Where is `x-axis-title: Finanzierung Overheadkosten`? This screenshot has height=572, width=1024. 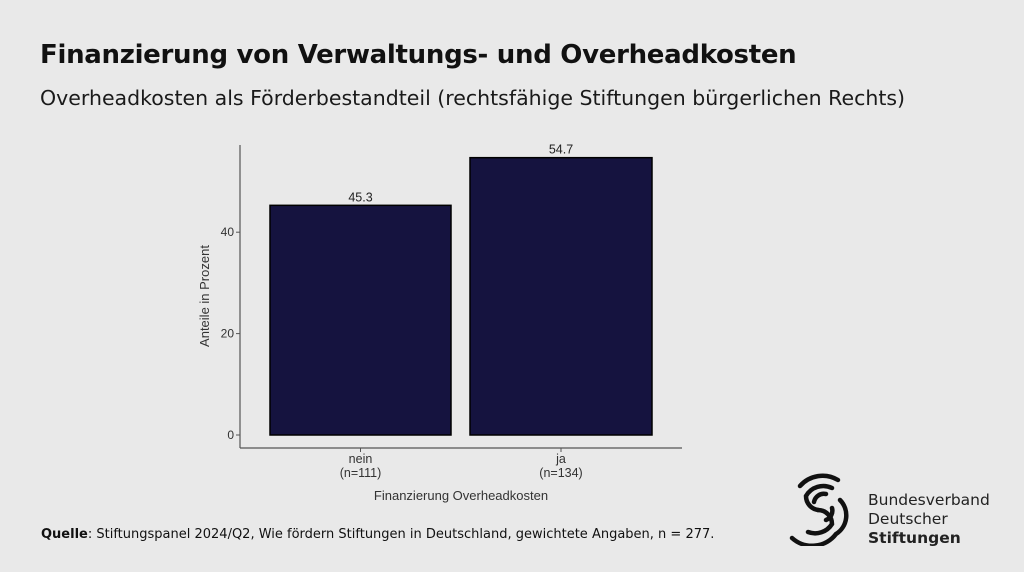
x-axis-title: Finanzierung Overheadkosten is located at coordinates (461, 495).